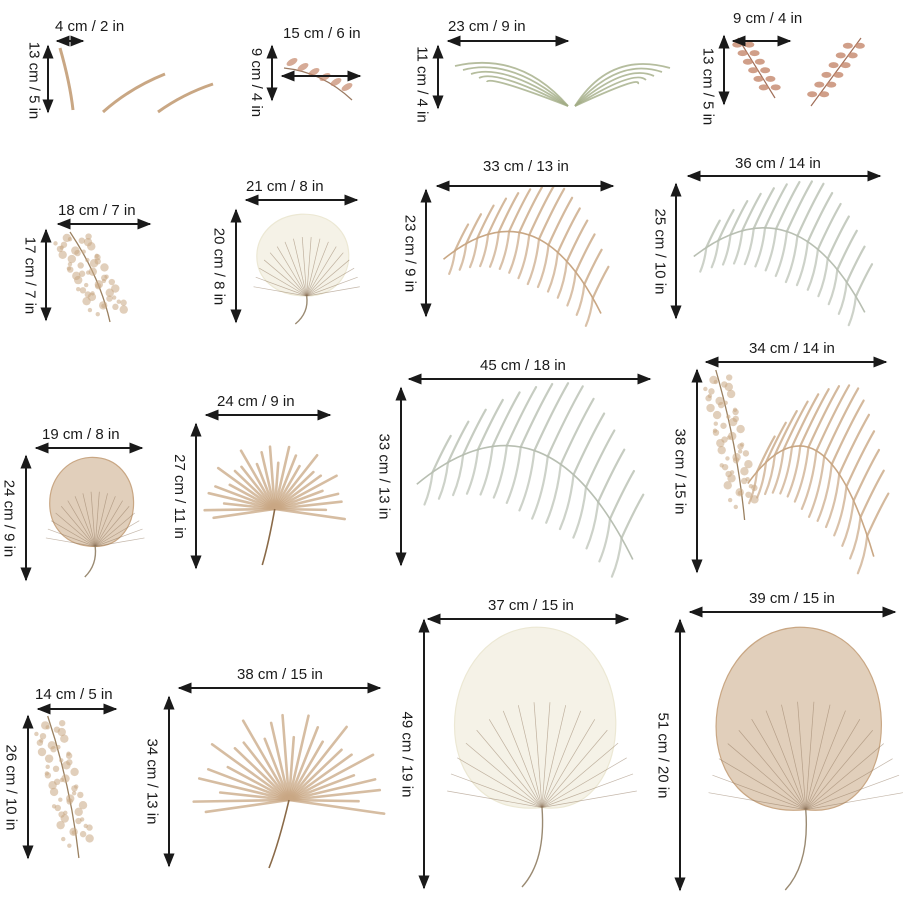 The image size is (907, 911). Describe the element at coordinates (256, 82) in the screenshot. I see `height-label: 9 cm / 4 in` at that location.